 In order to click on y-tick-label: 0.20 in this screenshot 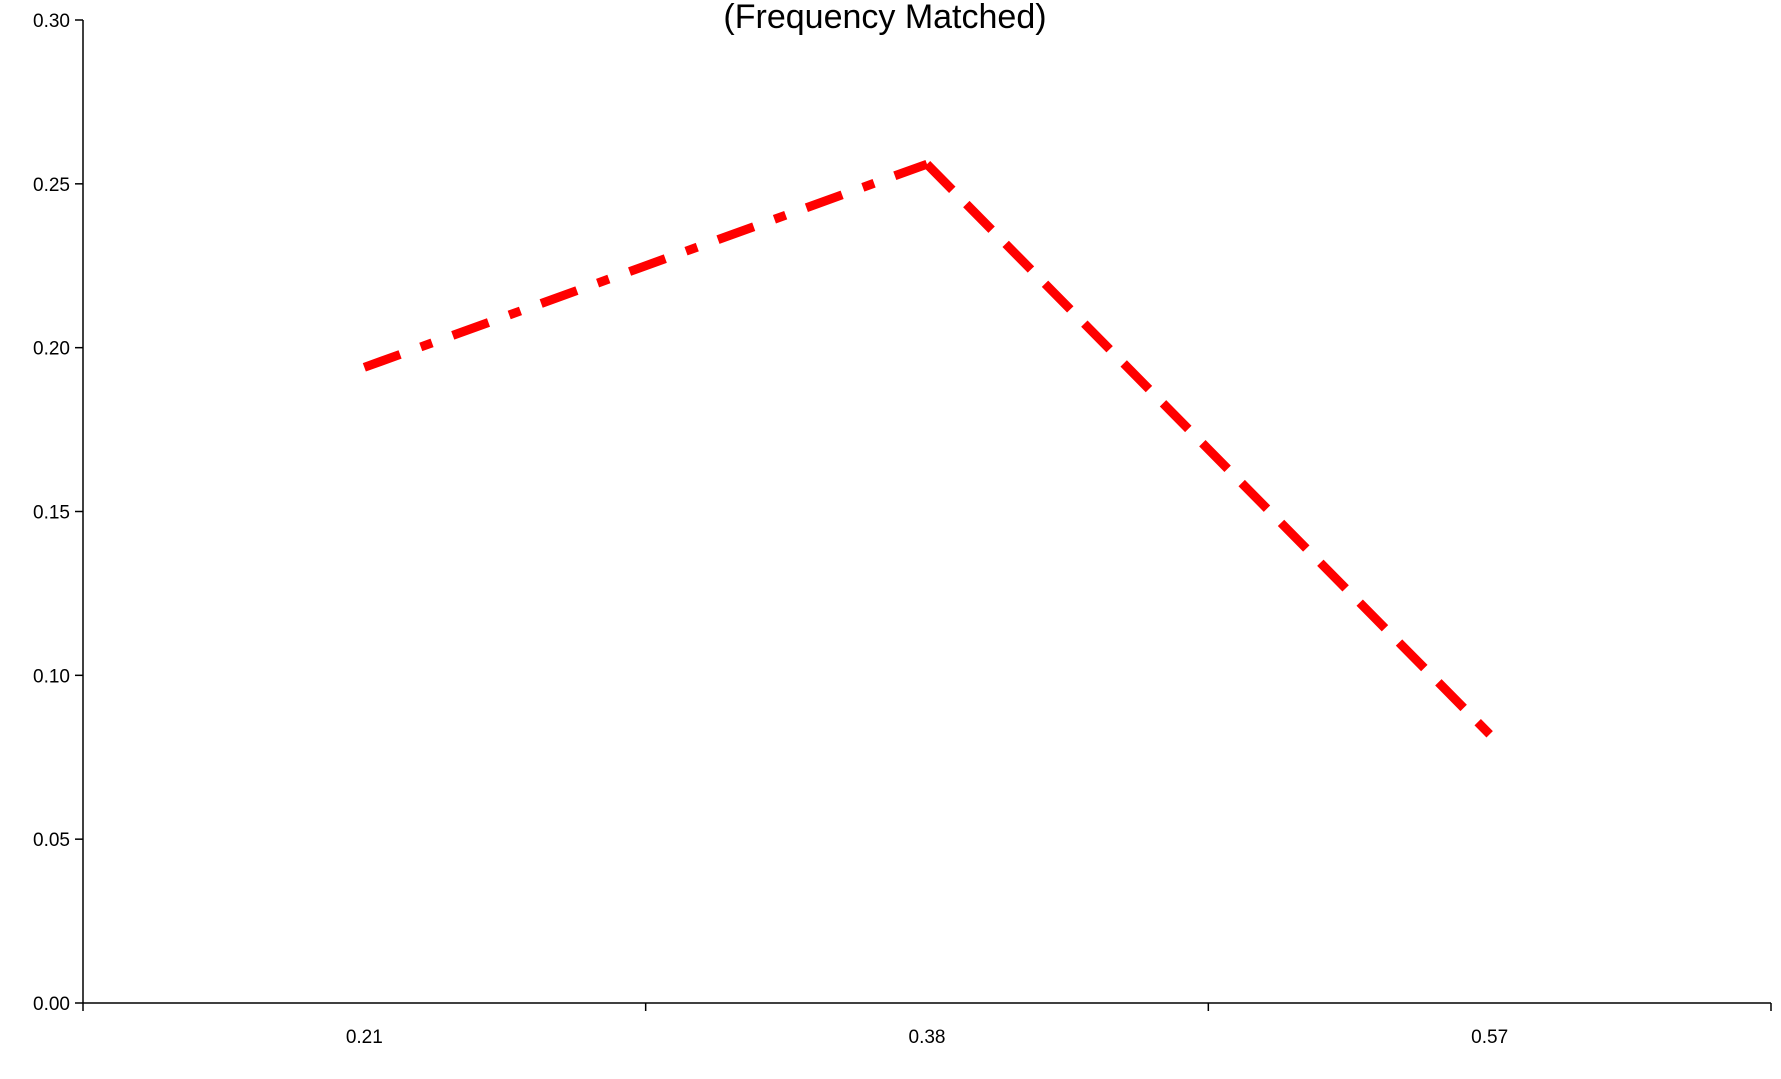, I will do `click(51, 349)`.